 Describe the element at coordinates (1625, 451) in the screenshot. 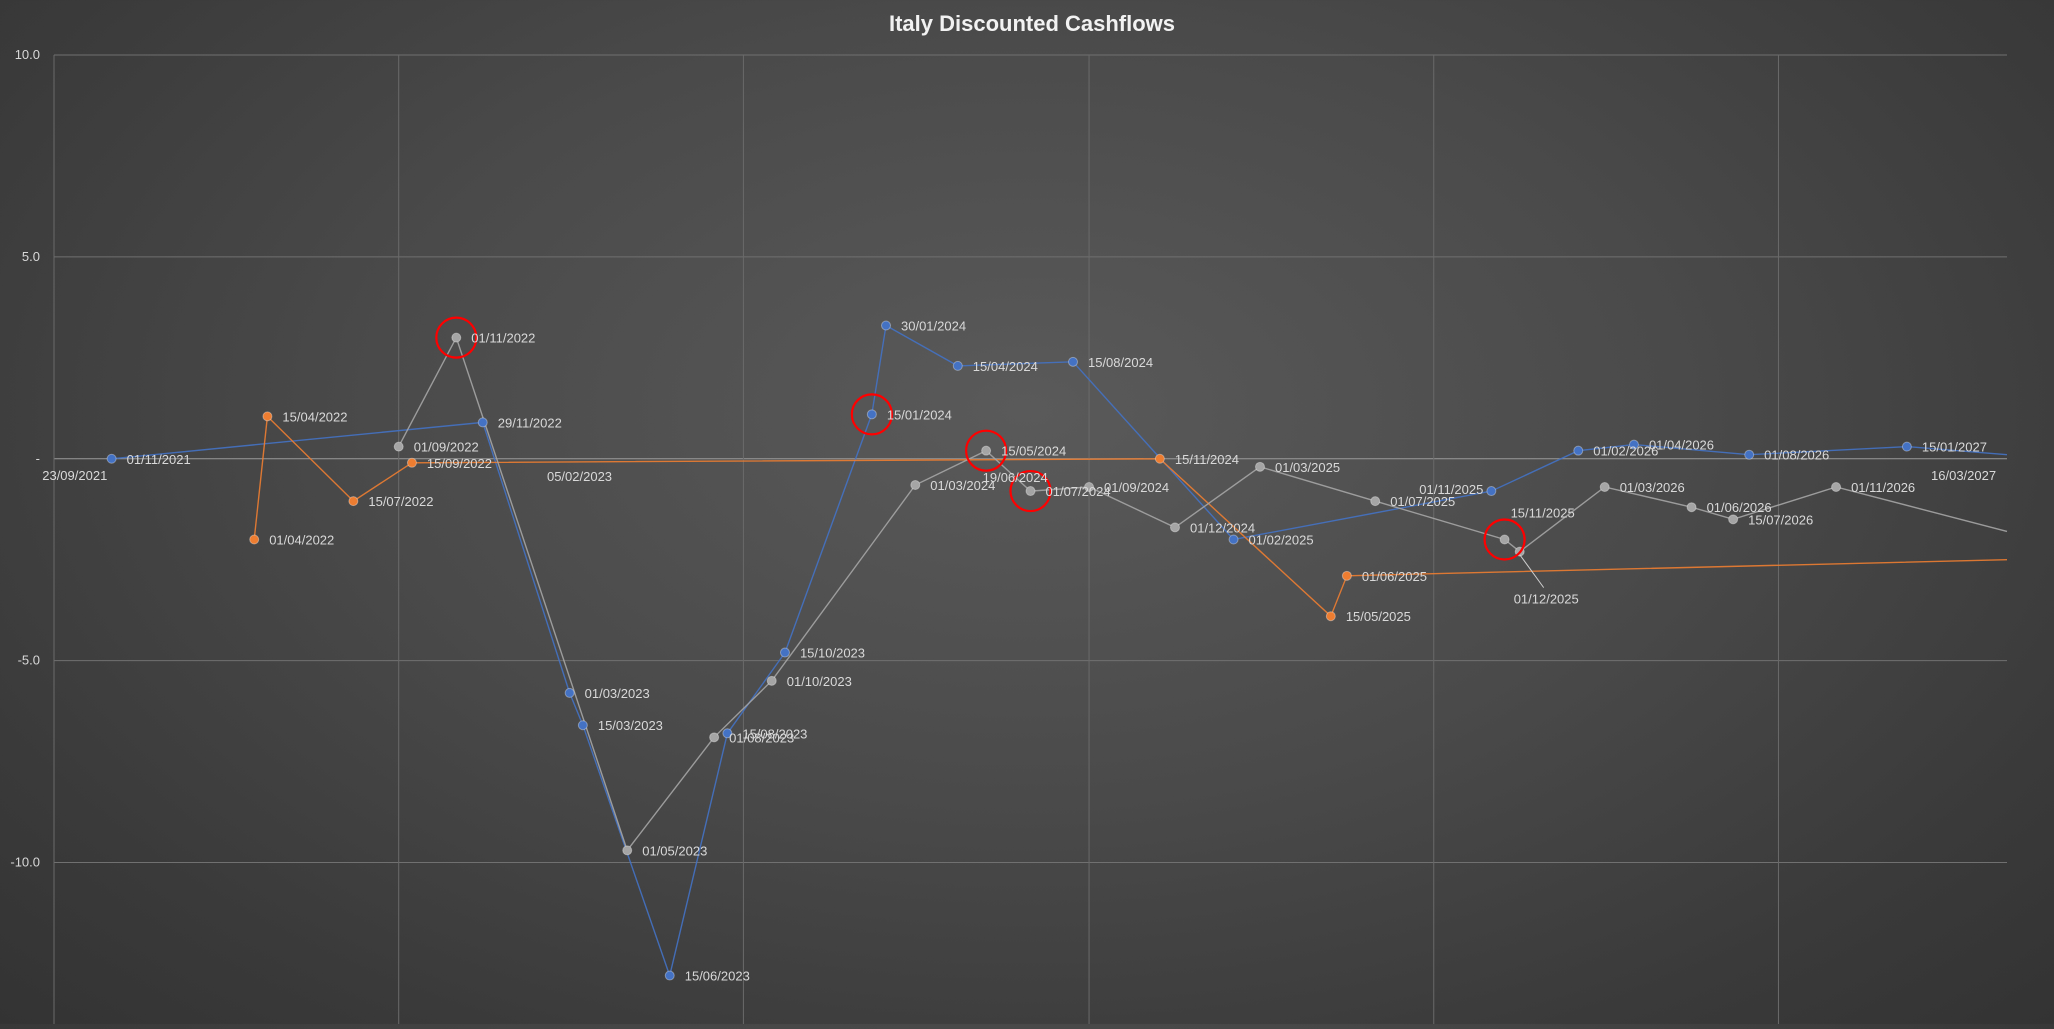

I see `data-label: 01/02/2026` at that location.